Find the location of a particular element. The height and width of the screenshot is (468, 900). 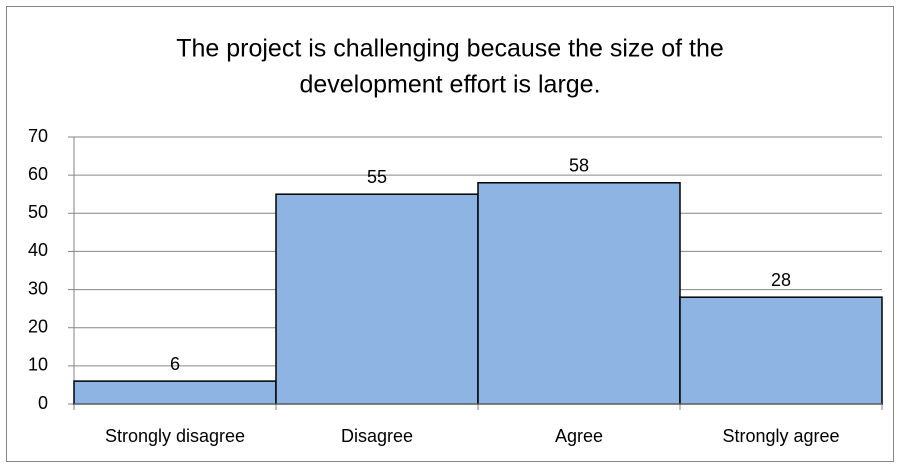

data-label: 28 is located at coordinates (781, 280).